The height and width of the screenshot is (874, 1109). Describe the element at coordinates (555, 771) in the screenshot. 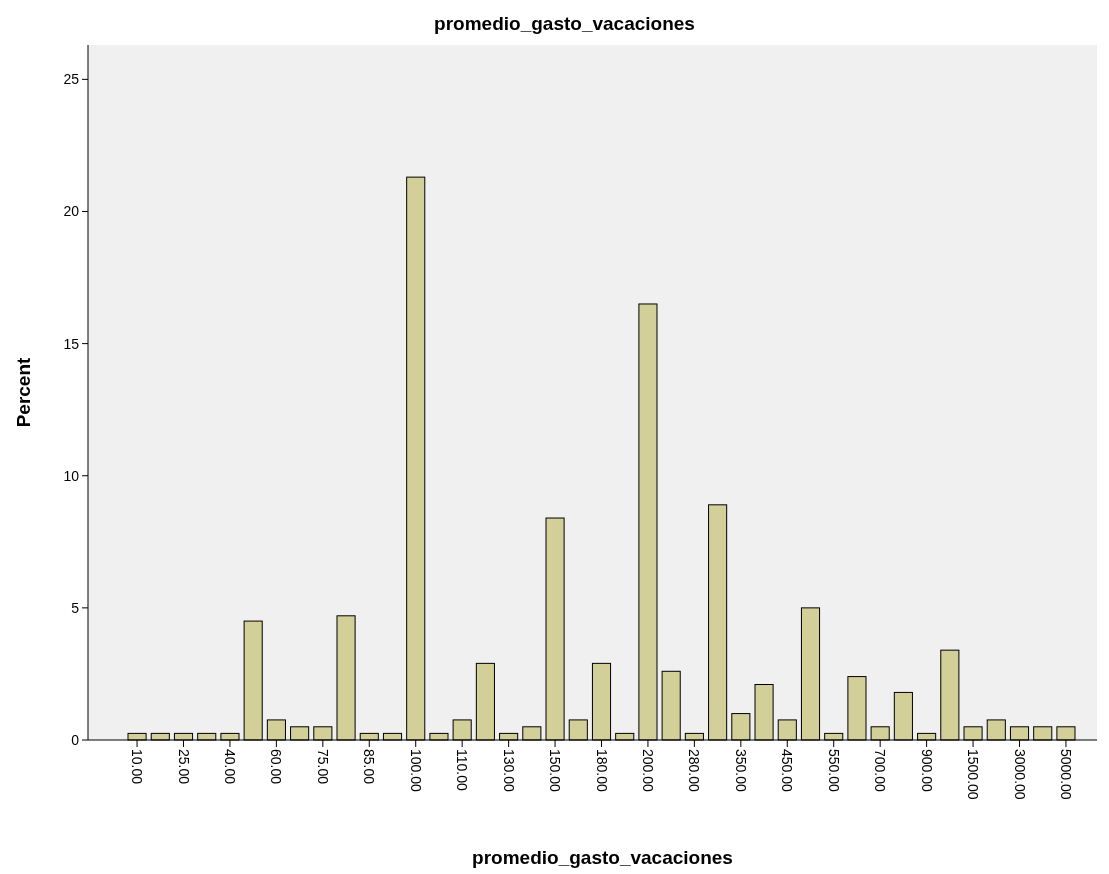

I see `x-tick-label: 150.00` at that location.